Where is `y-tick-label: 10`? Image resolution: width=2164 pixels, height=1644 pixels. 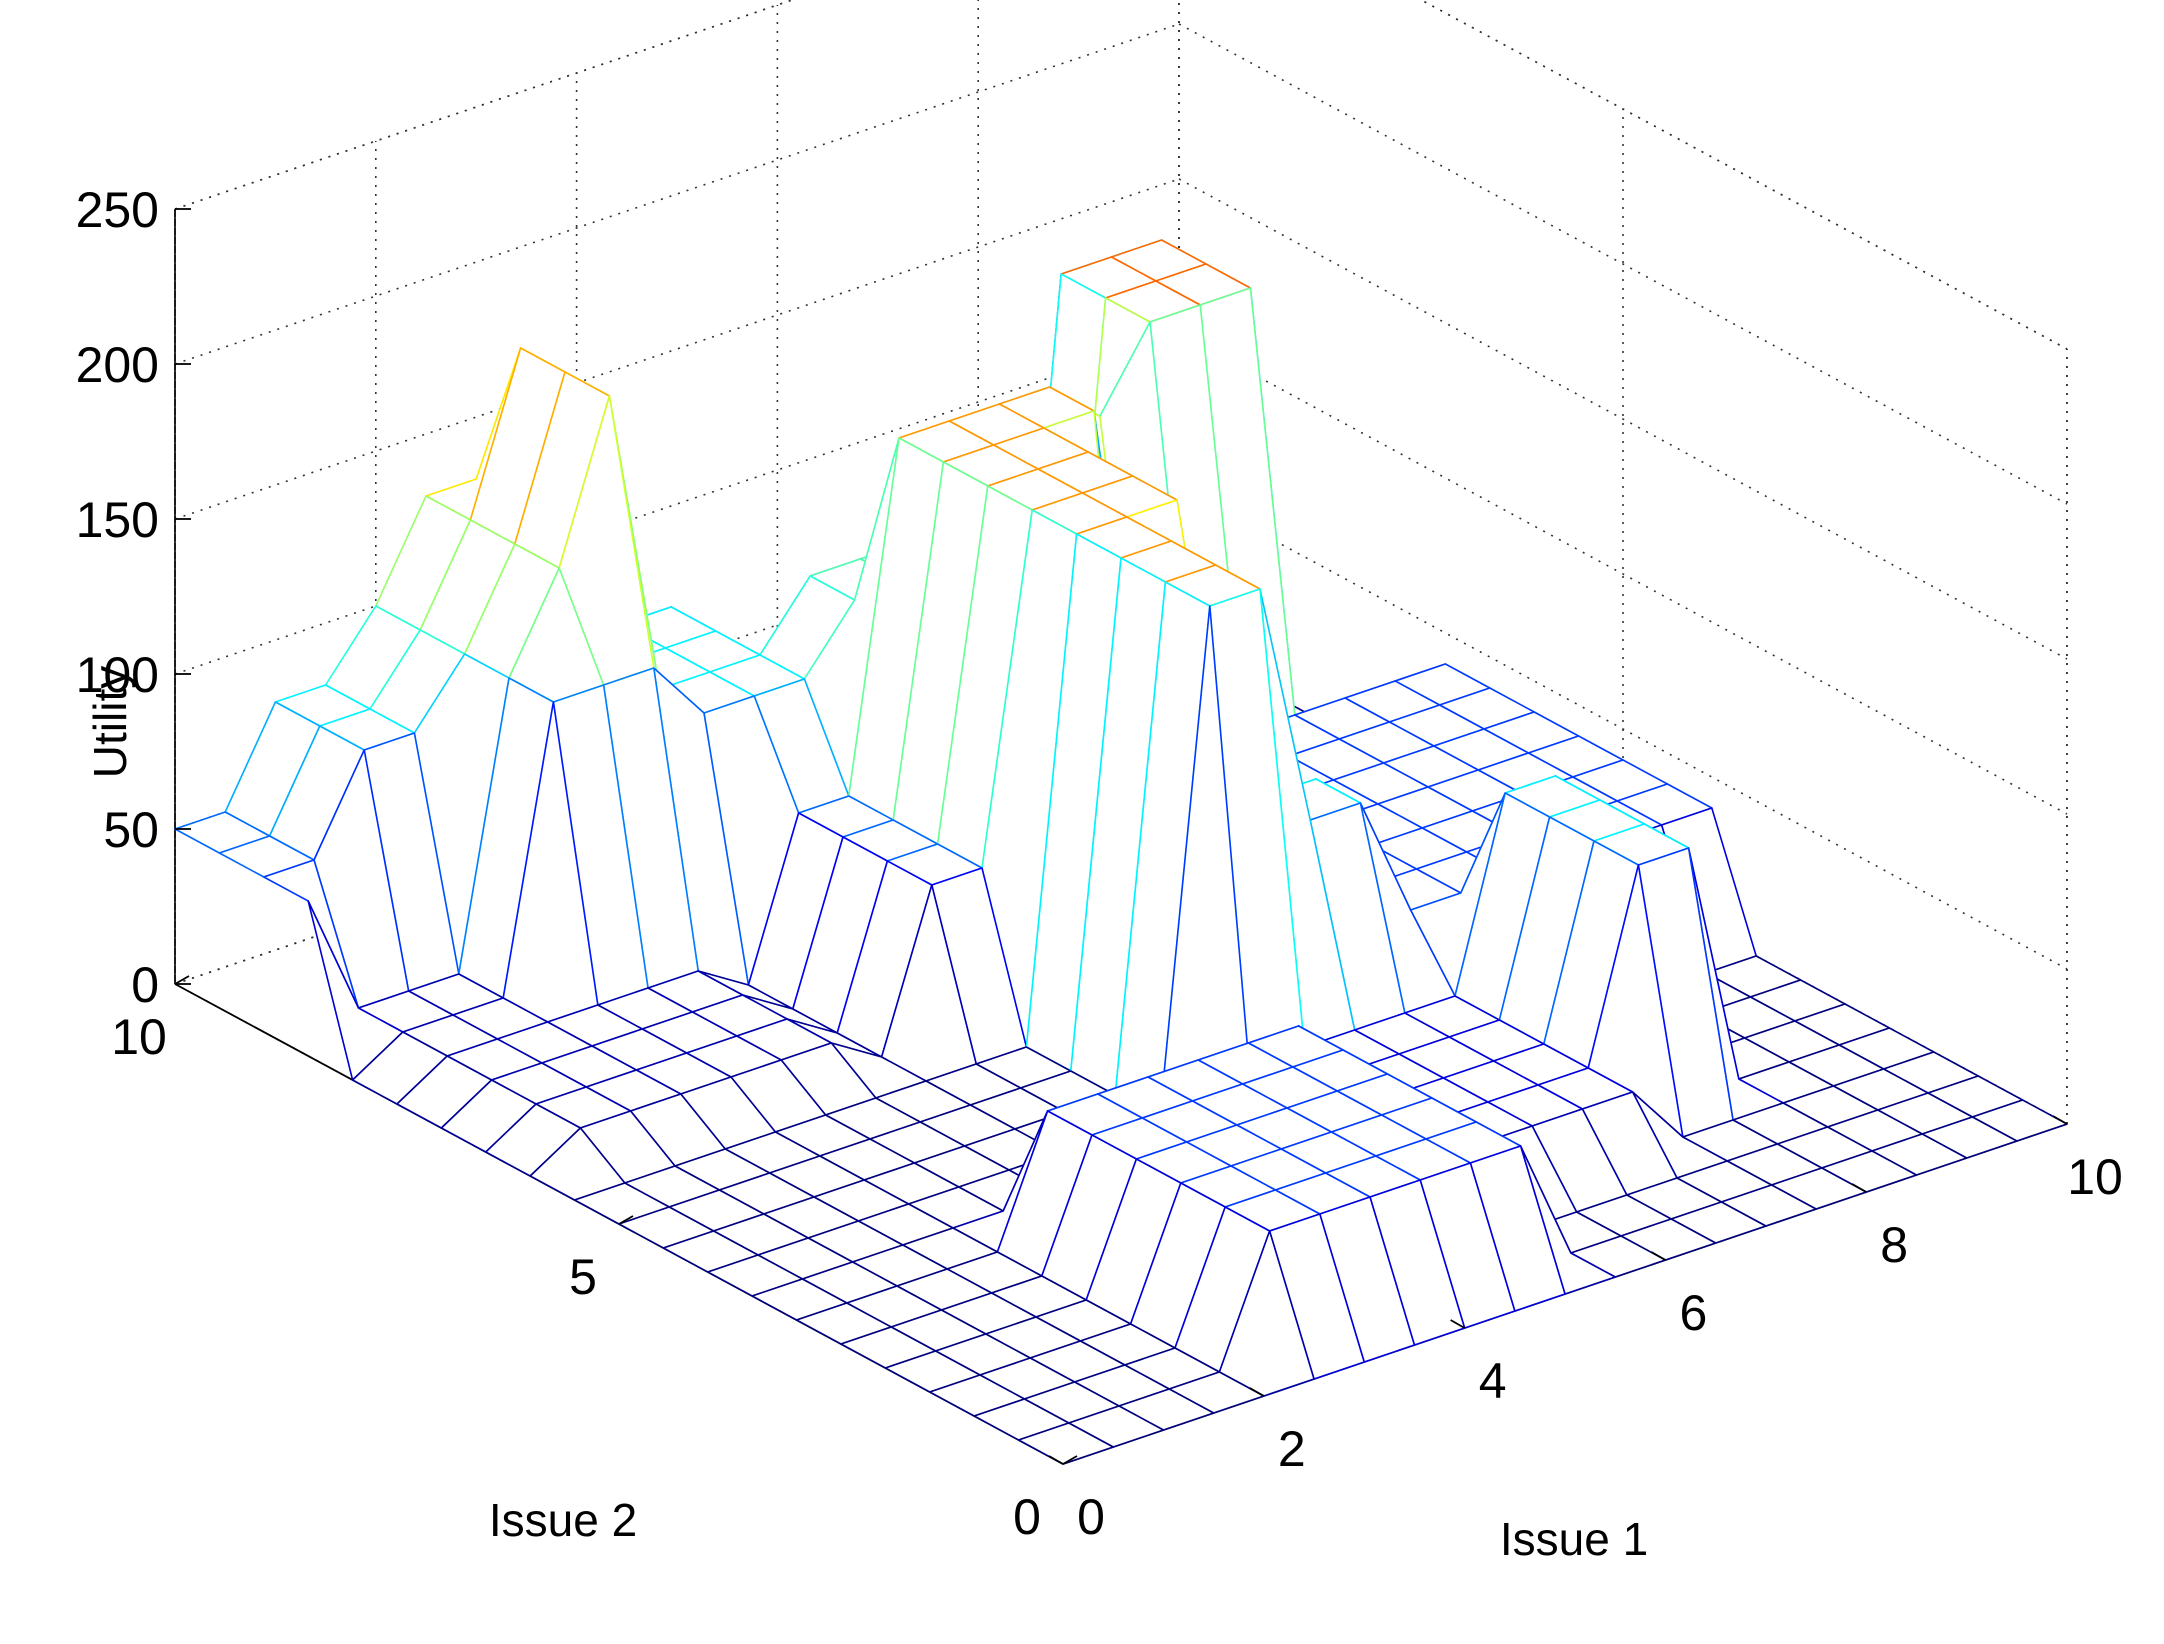
y-tick-label: 10 is located at coordinates (139, 1037).